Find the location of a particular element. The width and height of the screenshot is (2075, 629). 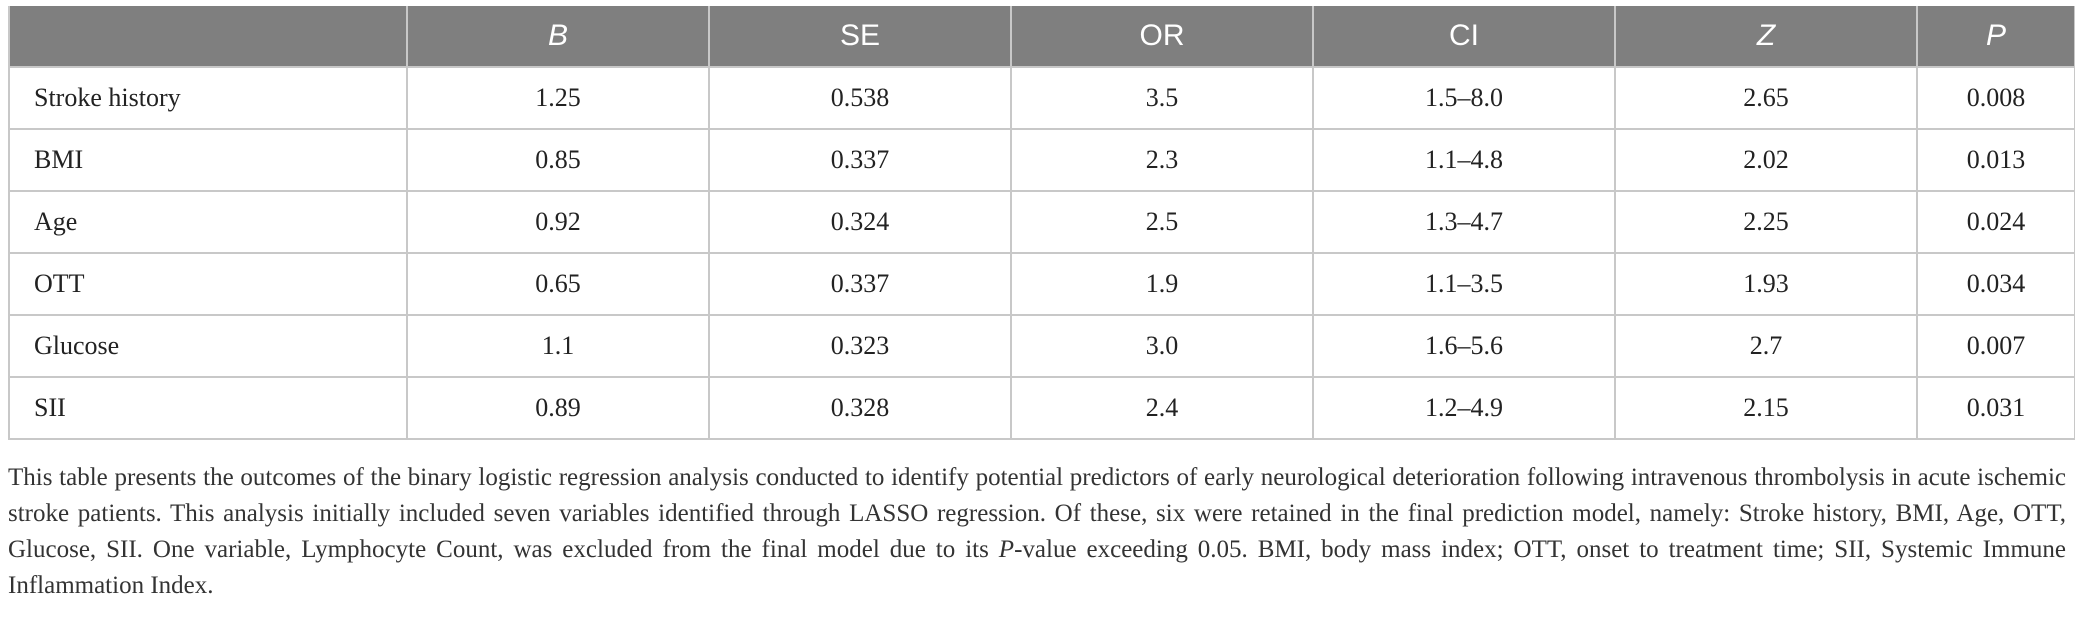

table-row: Glucose 1.1 0.323 3.0 1.6–5.6 2.7 0.007 is located at coordinates (1041, 346).